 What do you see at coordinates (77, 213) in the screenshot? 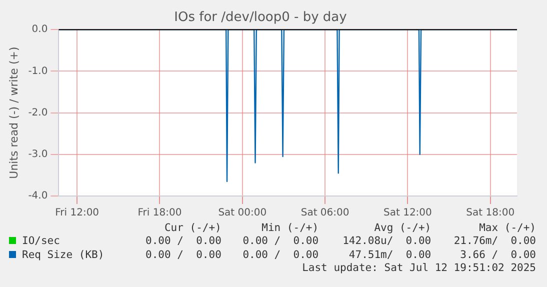
I see `x-tick-label: Fri 12:00` at bounding box center [77, 213].